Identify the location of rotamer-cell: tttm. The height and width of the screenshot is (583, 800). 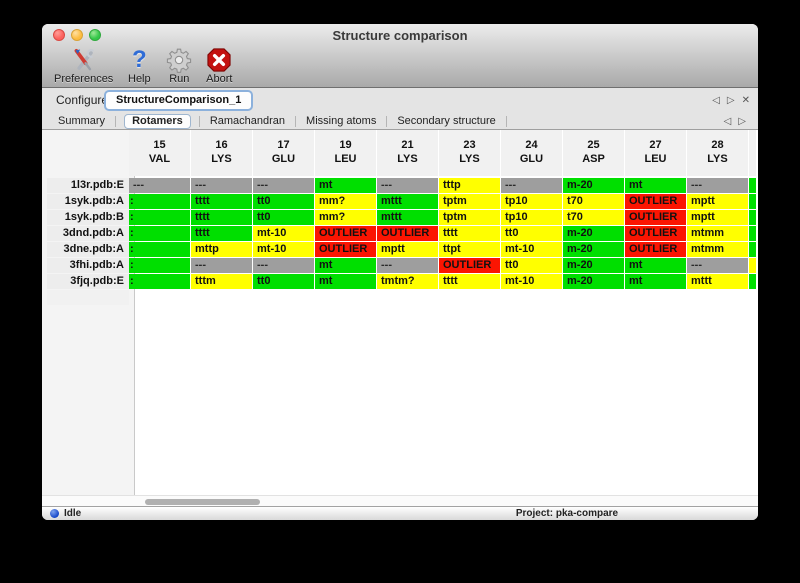
(221, 281).